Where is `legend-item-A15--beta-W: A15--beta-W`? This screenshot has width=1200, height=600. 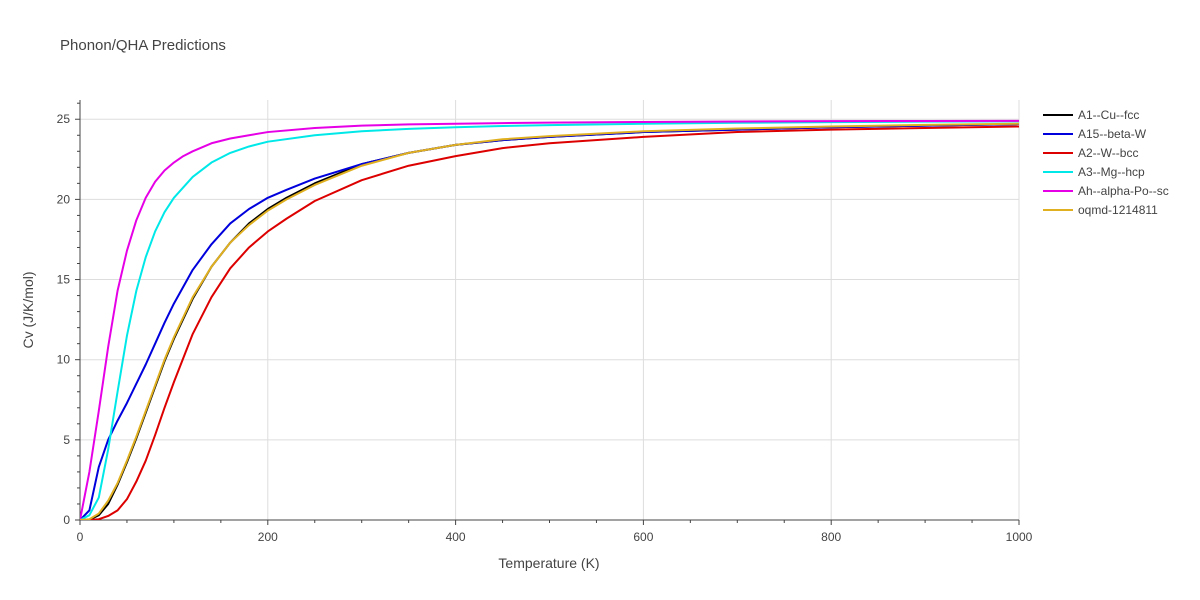 legend-item-A15--beta-W: A15--beta-W is located at coordinates (1095, 134).